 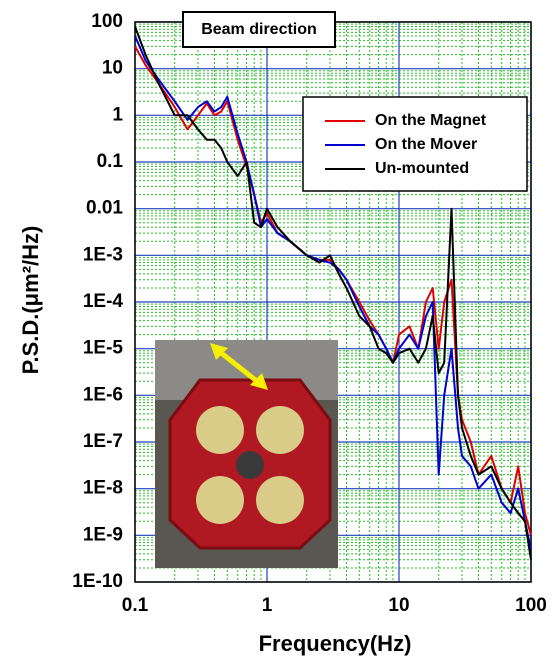 I want to click on legend: On the Magnet On the Mover Un-mounted, so click(x=415, y=144).